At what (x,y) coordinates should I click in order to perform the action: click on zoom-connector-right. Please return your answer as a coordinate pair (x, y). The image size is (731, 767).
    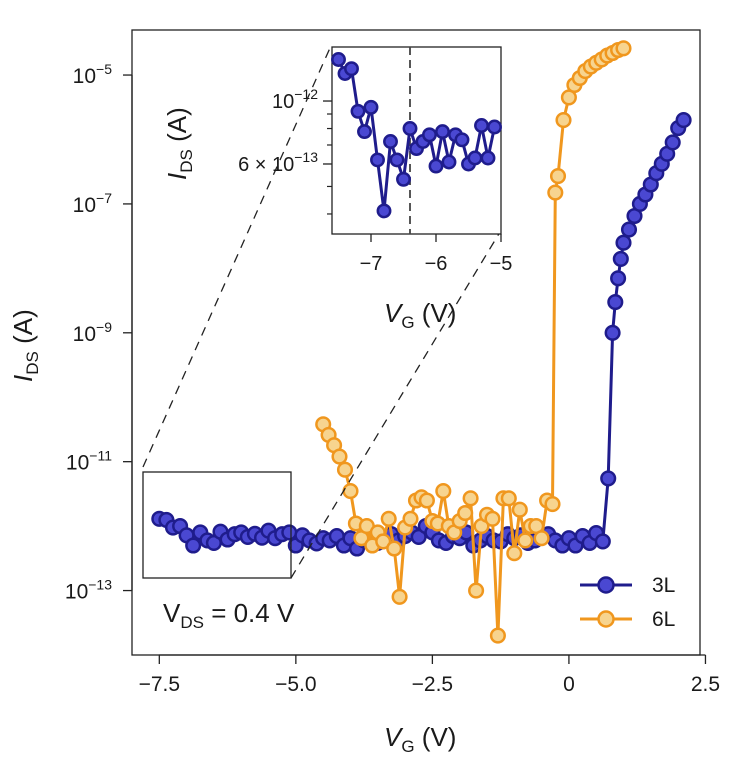
    Looking at the image, I should click on (395, 405).